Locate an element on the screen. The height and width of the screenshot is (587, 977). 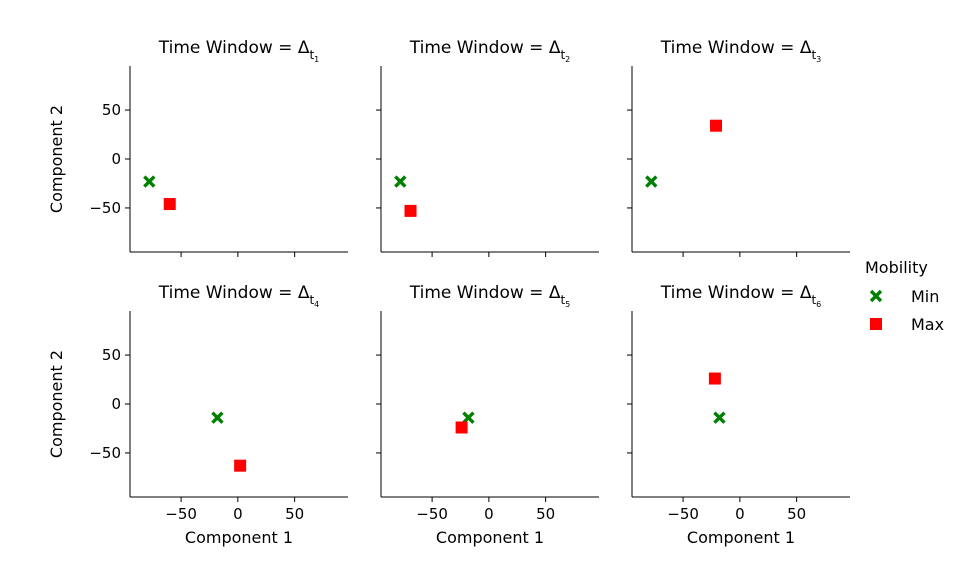
panel-title-subscript-index: 3 is located at coordinates (818, 59).